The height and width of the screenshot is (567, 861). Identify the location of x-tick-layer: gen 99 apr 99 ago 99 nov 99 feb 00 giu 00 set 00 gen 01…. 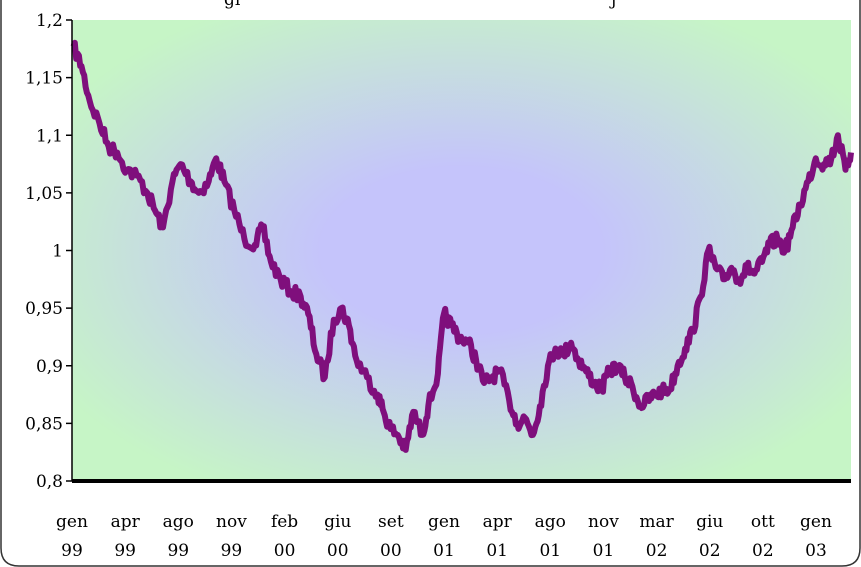
(444, 536).